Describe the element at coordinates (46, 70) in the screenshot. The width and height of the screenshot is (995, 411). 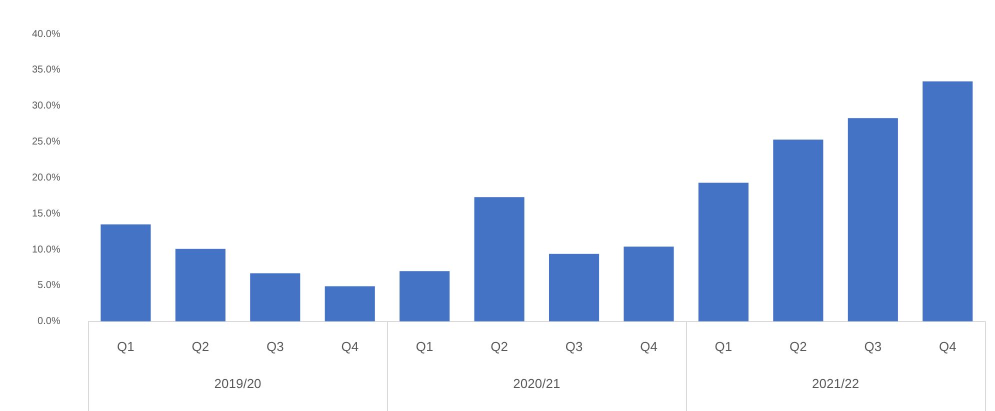
I see `y-tick-label: 35.0%` at that location.